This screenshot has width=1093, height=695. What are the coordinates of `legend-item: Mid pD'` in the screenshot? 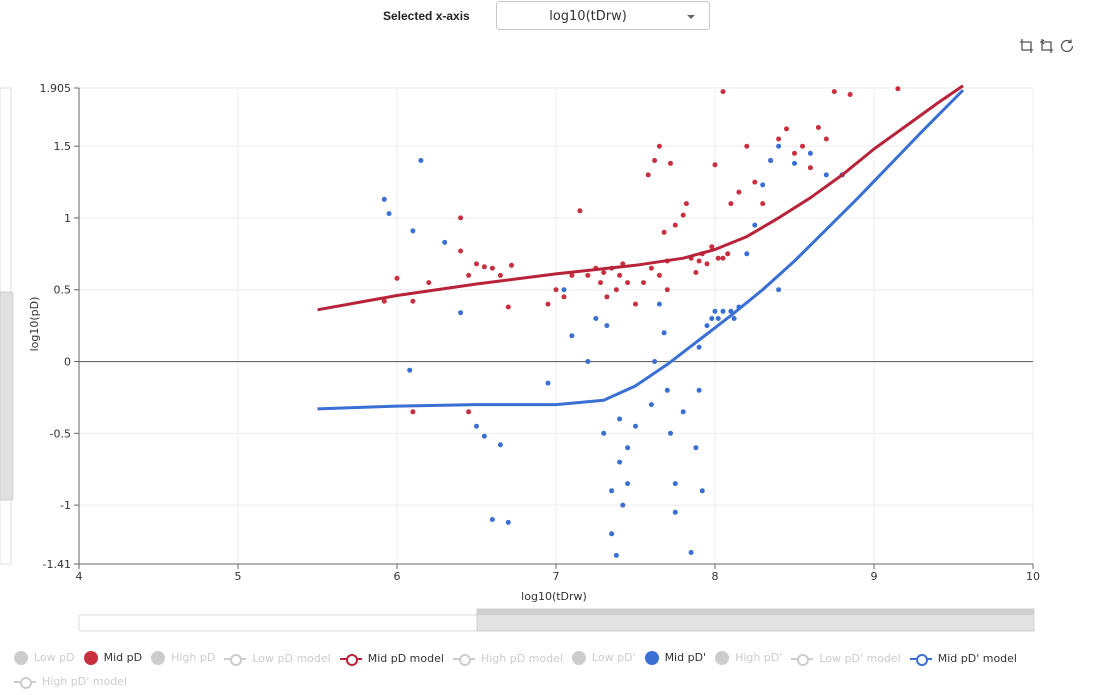 It's located at (675, 658).